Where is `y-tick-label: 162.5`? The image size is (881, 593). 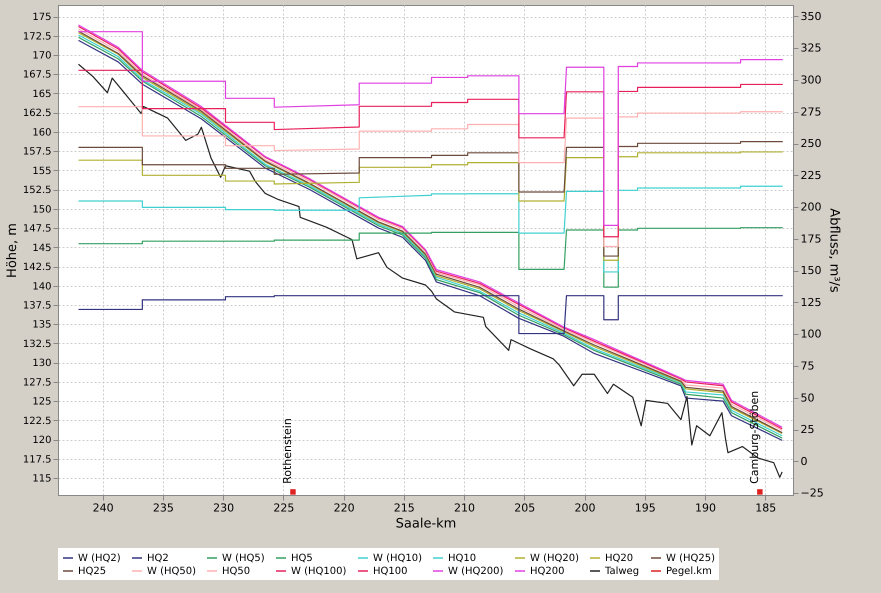
y-tick-label: 162.5 is located at coordinates (37, 114).